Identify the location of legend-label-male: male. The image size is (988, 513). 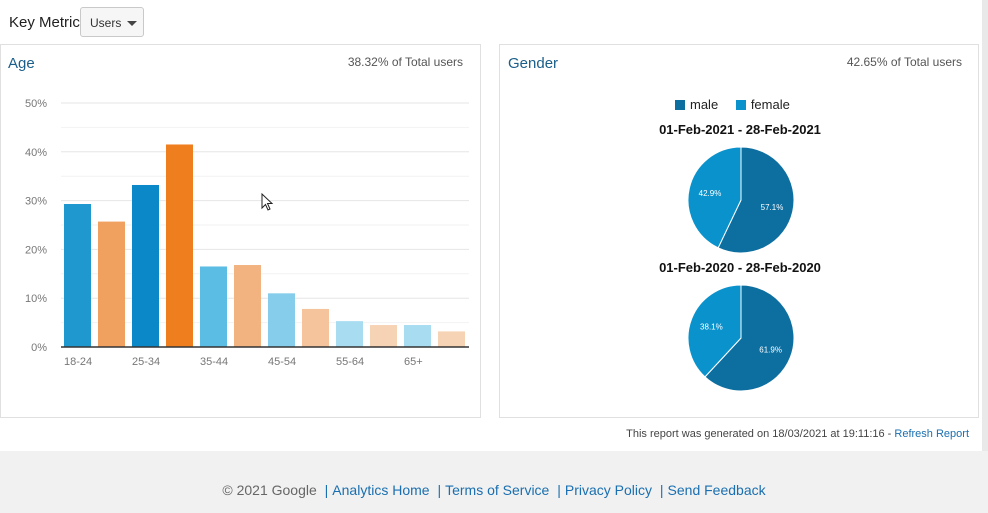
(704, 104).